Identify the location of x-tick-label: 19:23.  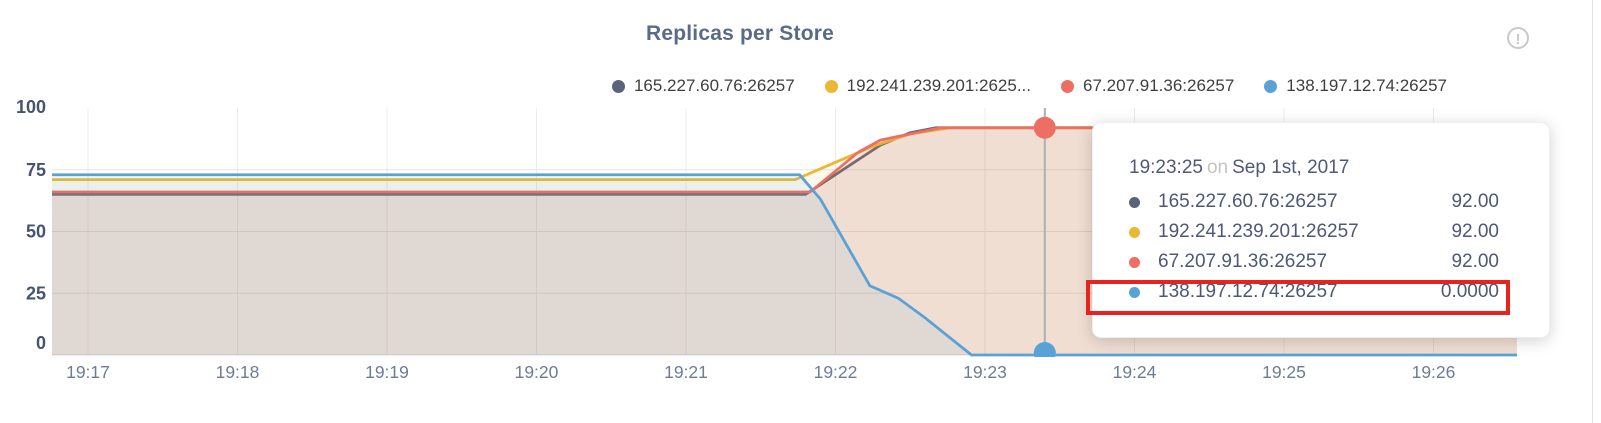
(985, 372).